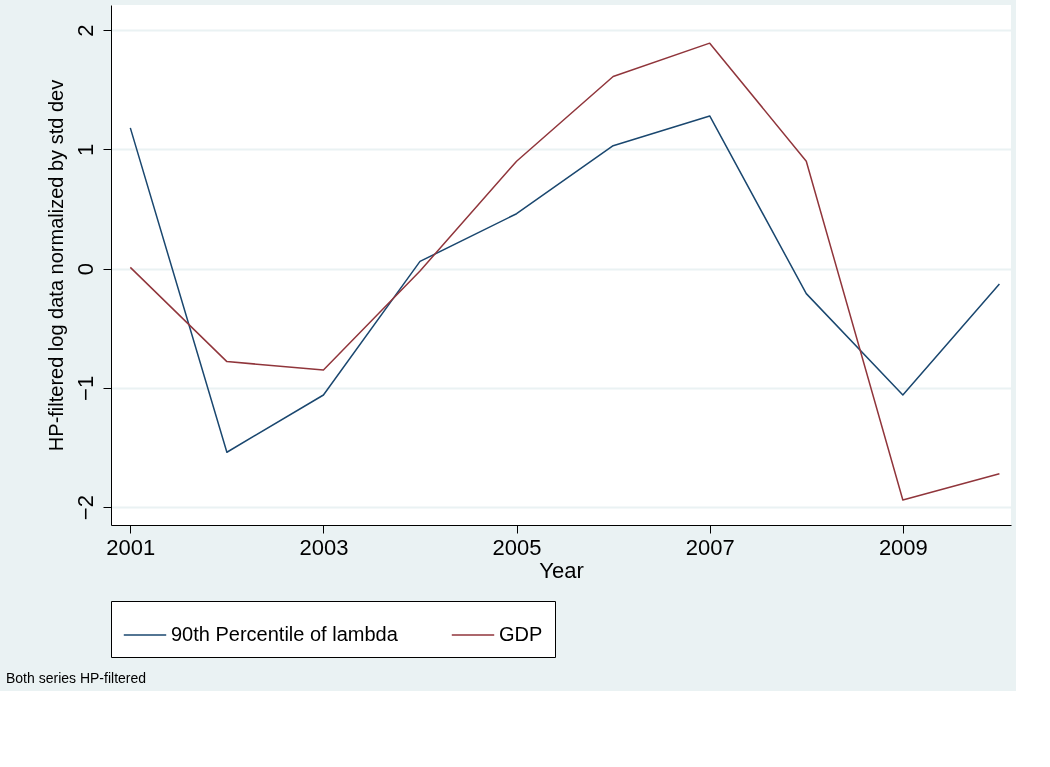  What do you see at coordinates (85, 269) in the screenshot?
I see `y-tick-label: 0` at bounding box center [85, 269].